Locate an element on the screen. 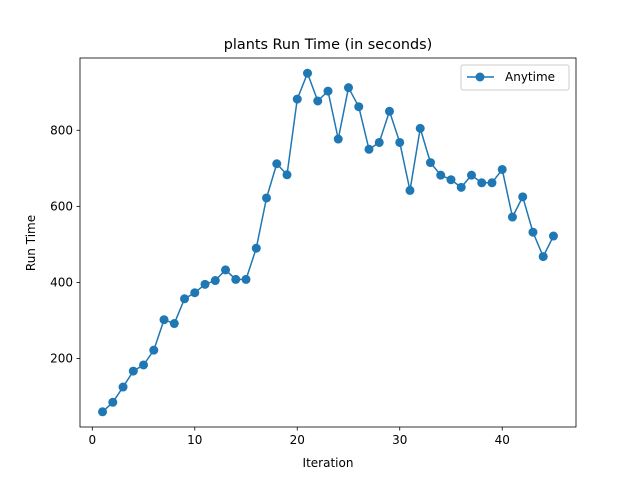 This screenshot has width=640, height=480. x-axis-label: Iteration is located at coordinates (328, 463).